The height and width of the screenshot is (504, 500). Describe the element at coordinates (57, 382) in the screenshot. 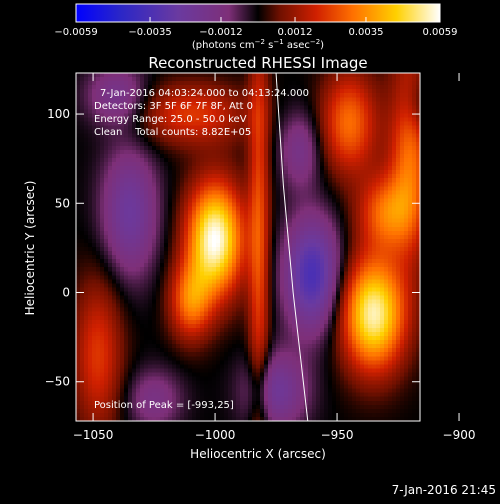

I see `y-tick-label-0: −50` at that location.